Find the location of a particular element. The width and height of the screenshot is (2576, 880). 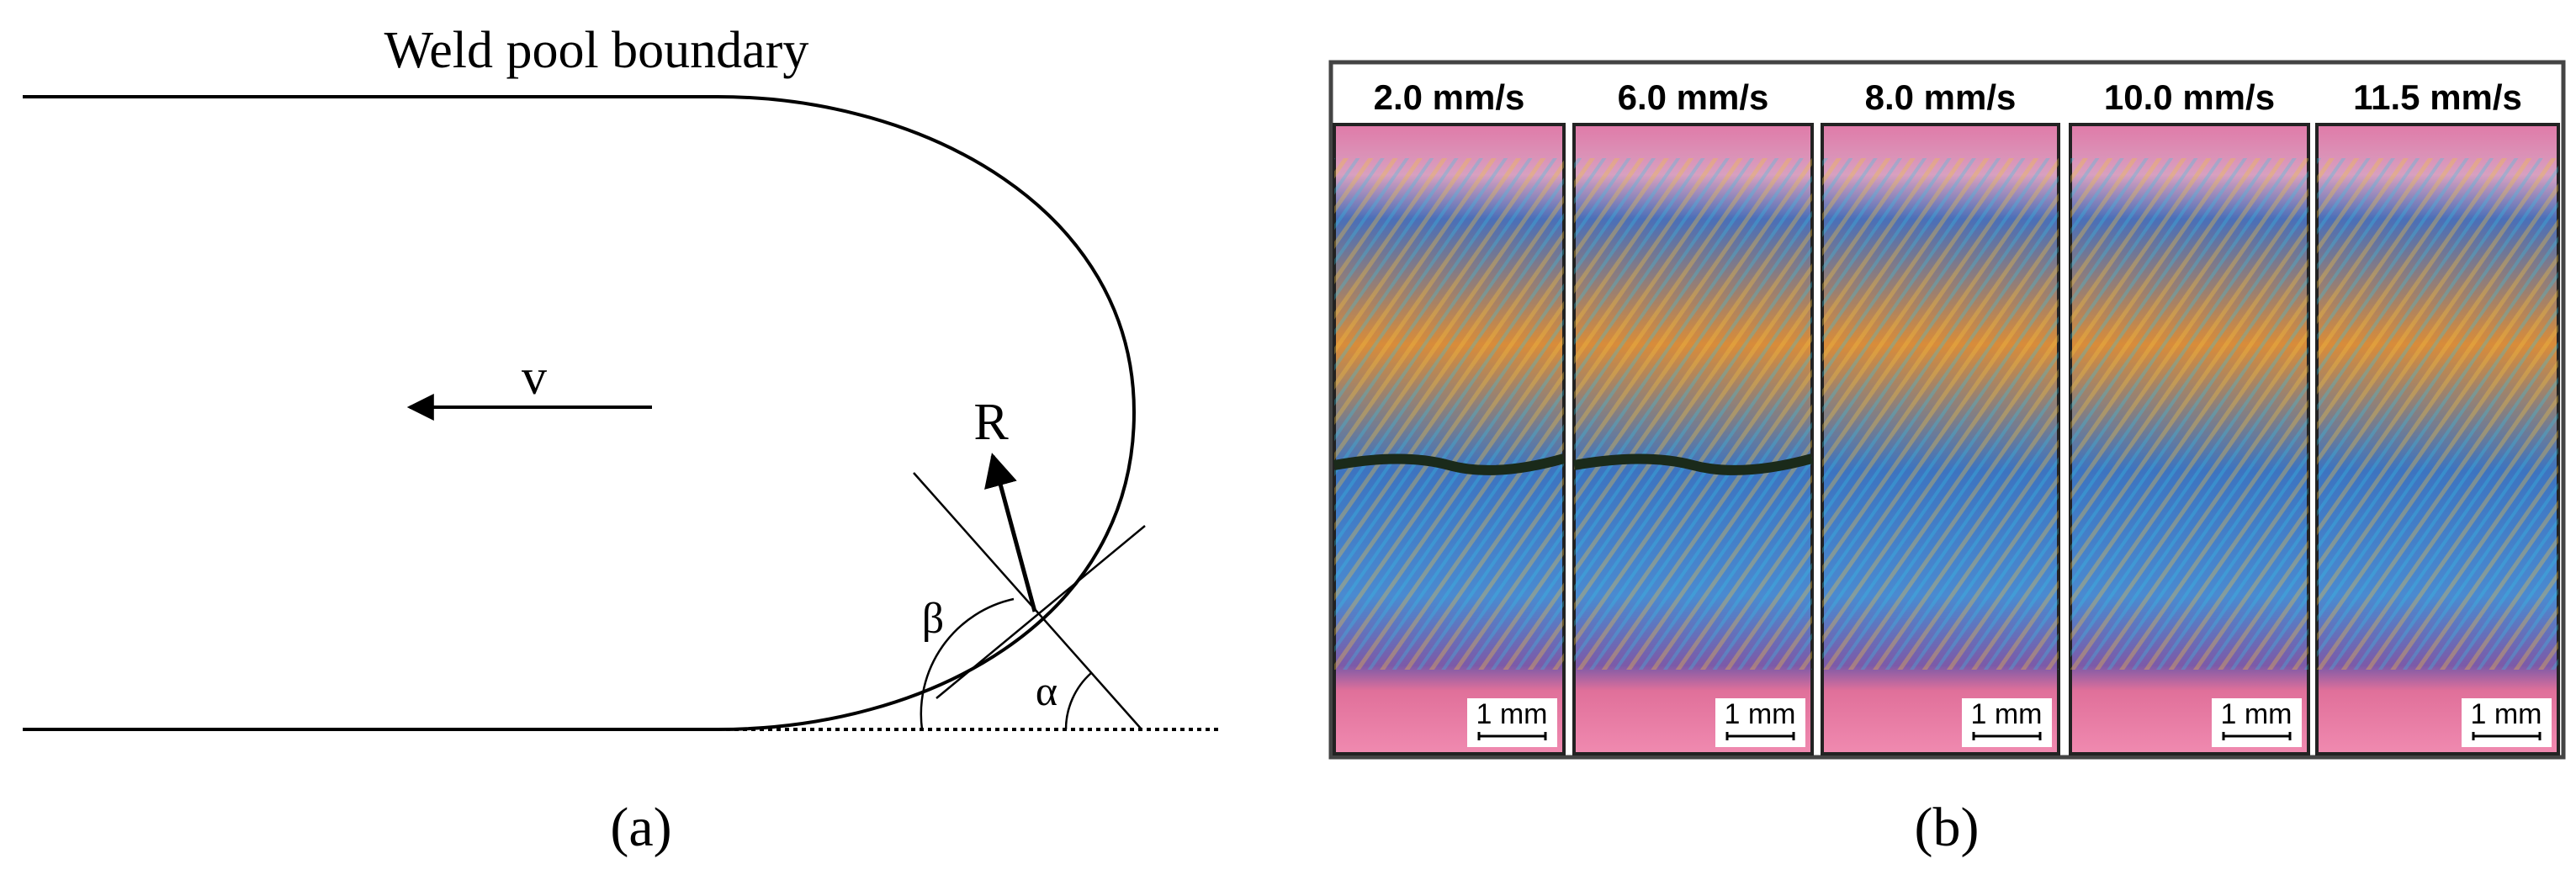

beta-label: β is located at coordinates (933, 619).